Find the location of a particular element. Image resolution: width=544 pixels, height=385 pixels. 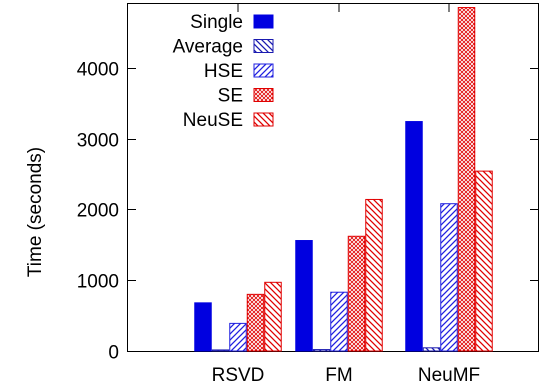

y-tick-label: 0 is located at coordinates (113, 353).